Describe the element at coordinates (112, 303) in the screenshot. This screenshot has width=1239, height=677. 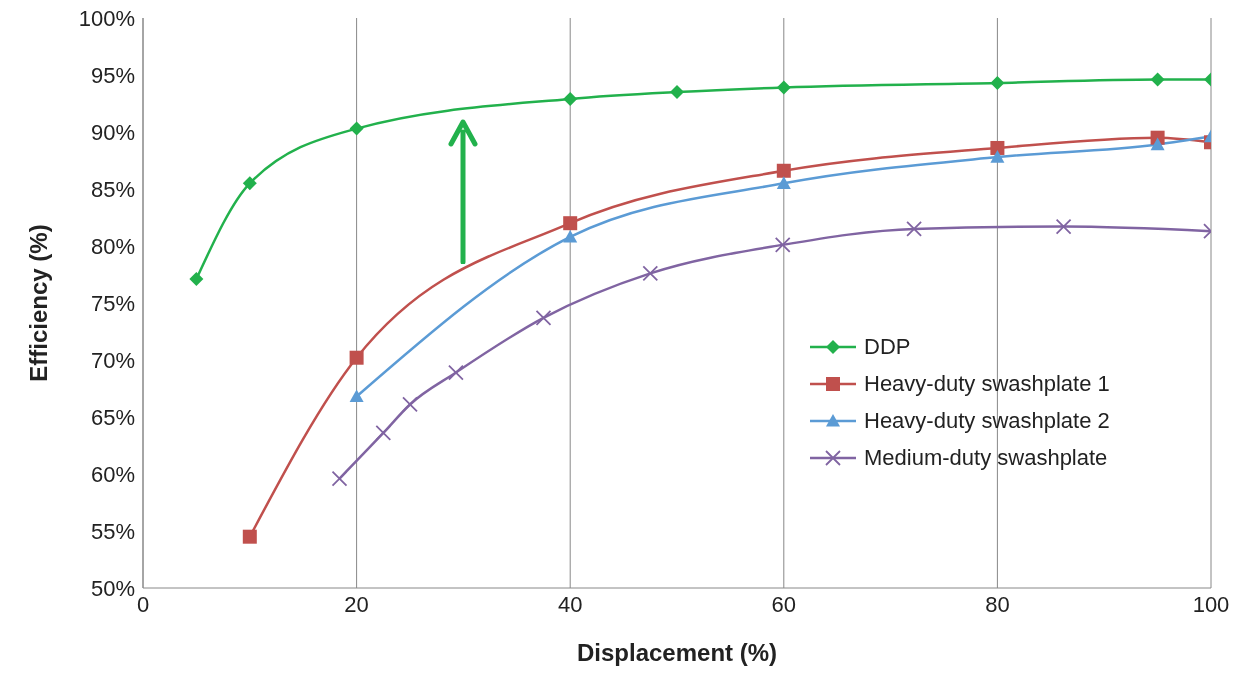
I see `y-tick-label: 75%` at that location.